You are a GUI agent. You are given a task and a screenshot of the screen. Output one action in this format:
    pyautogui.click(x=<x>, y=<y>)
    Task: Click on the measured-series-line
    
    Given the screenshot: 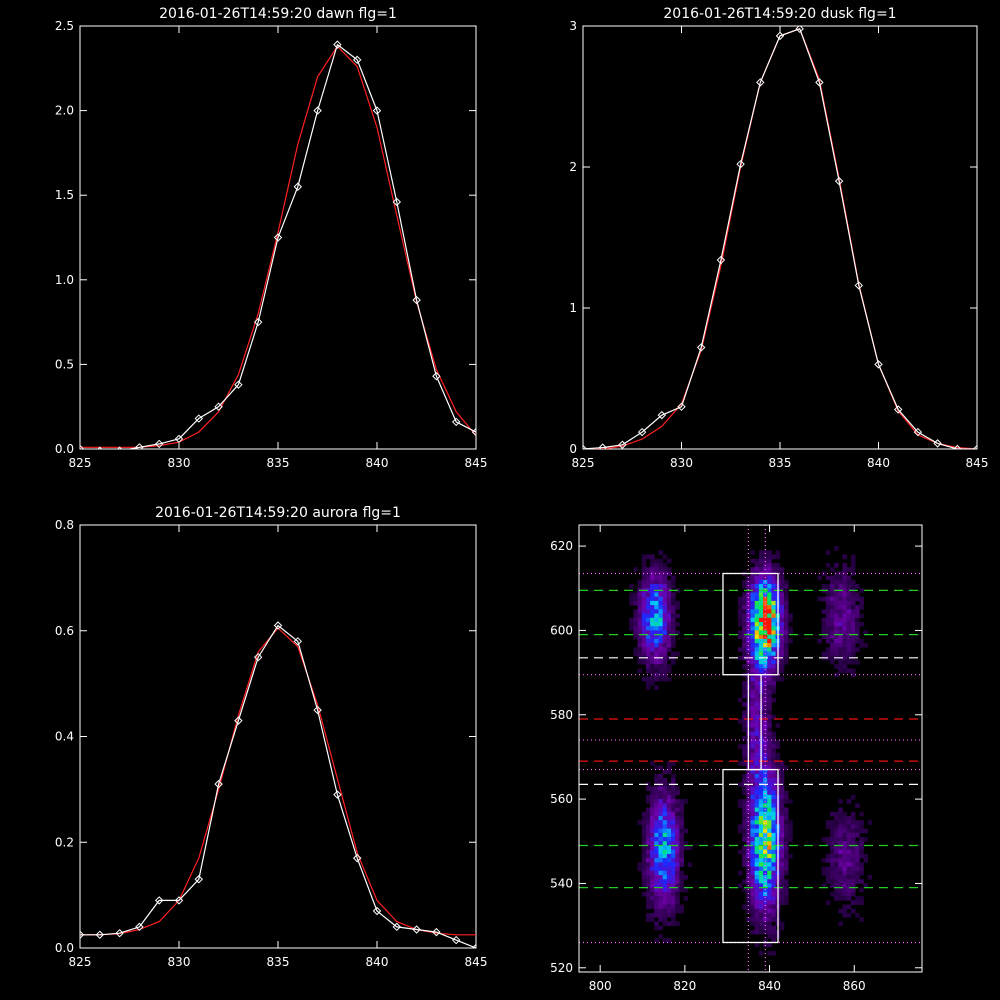 What is the action you would take?
    pyautogui.click(x=278, y=786)
    